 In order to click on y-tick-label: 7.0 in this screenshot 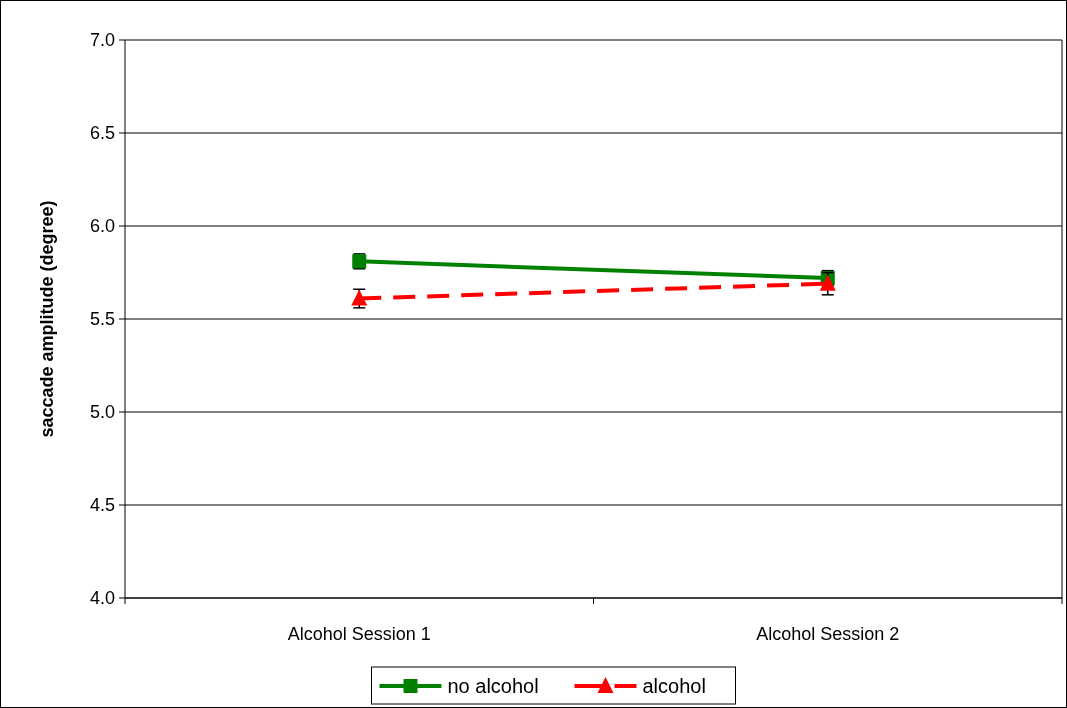, I will do `click(102, 40)`.